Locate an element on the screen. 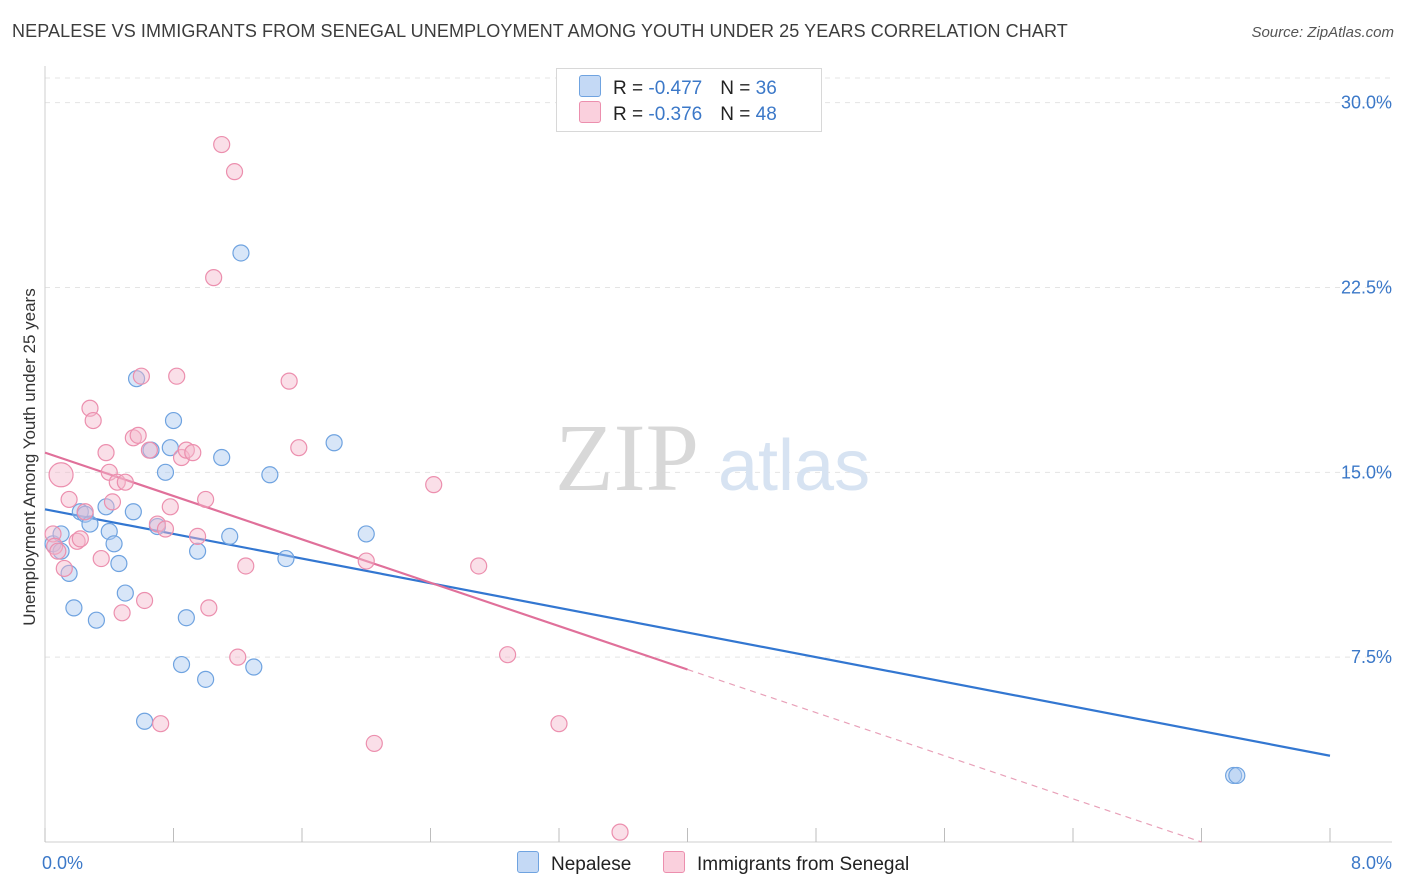  legend-swatch-nepalese is located at coordinates (590, 86).